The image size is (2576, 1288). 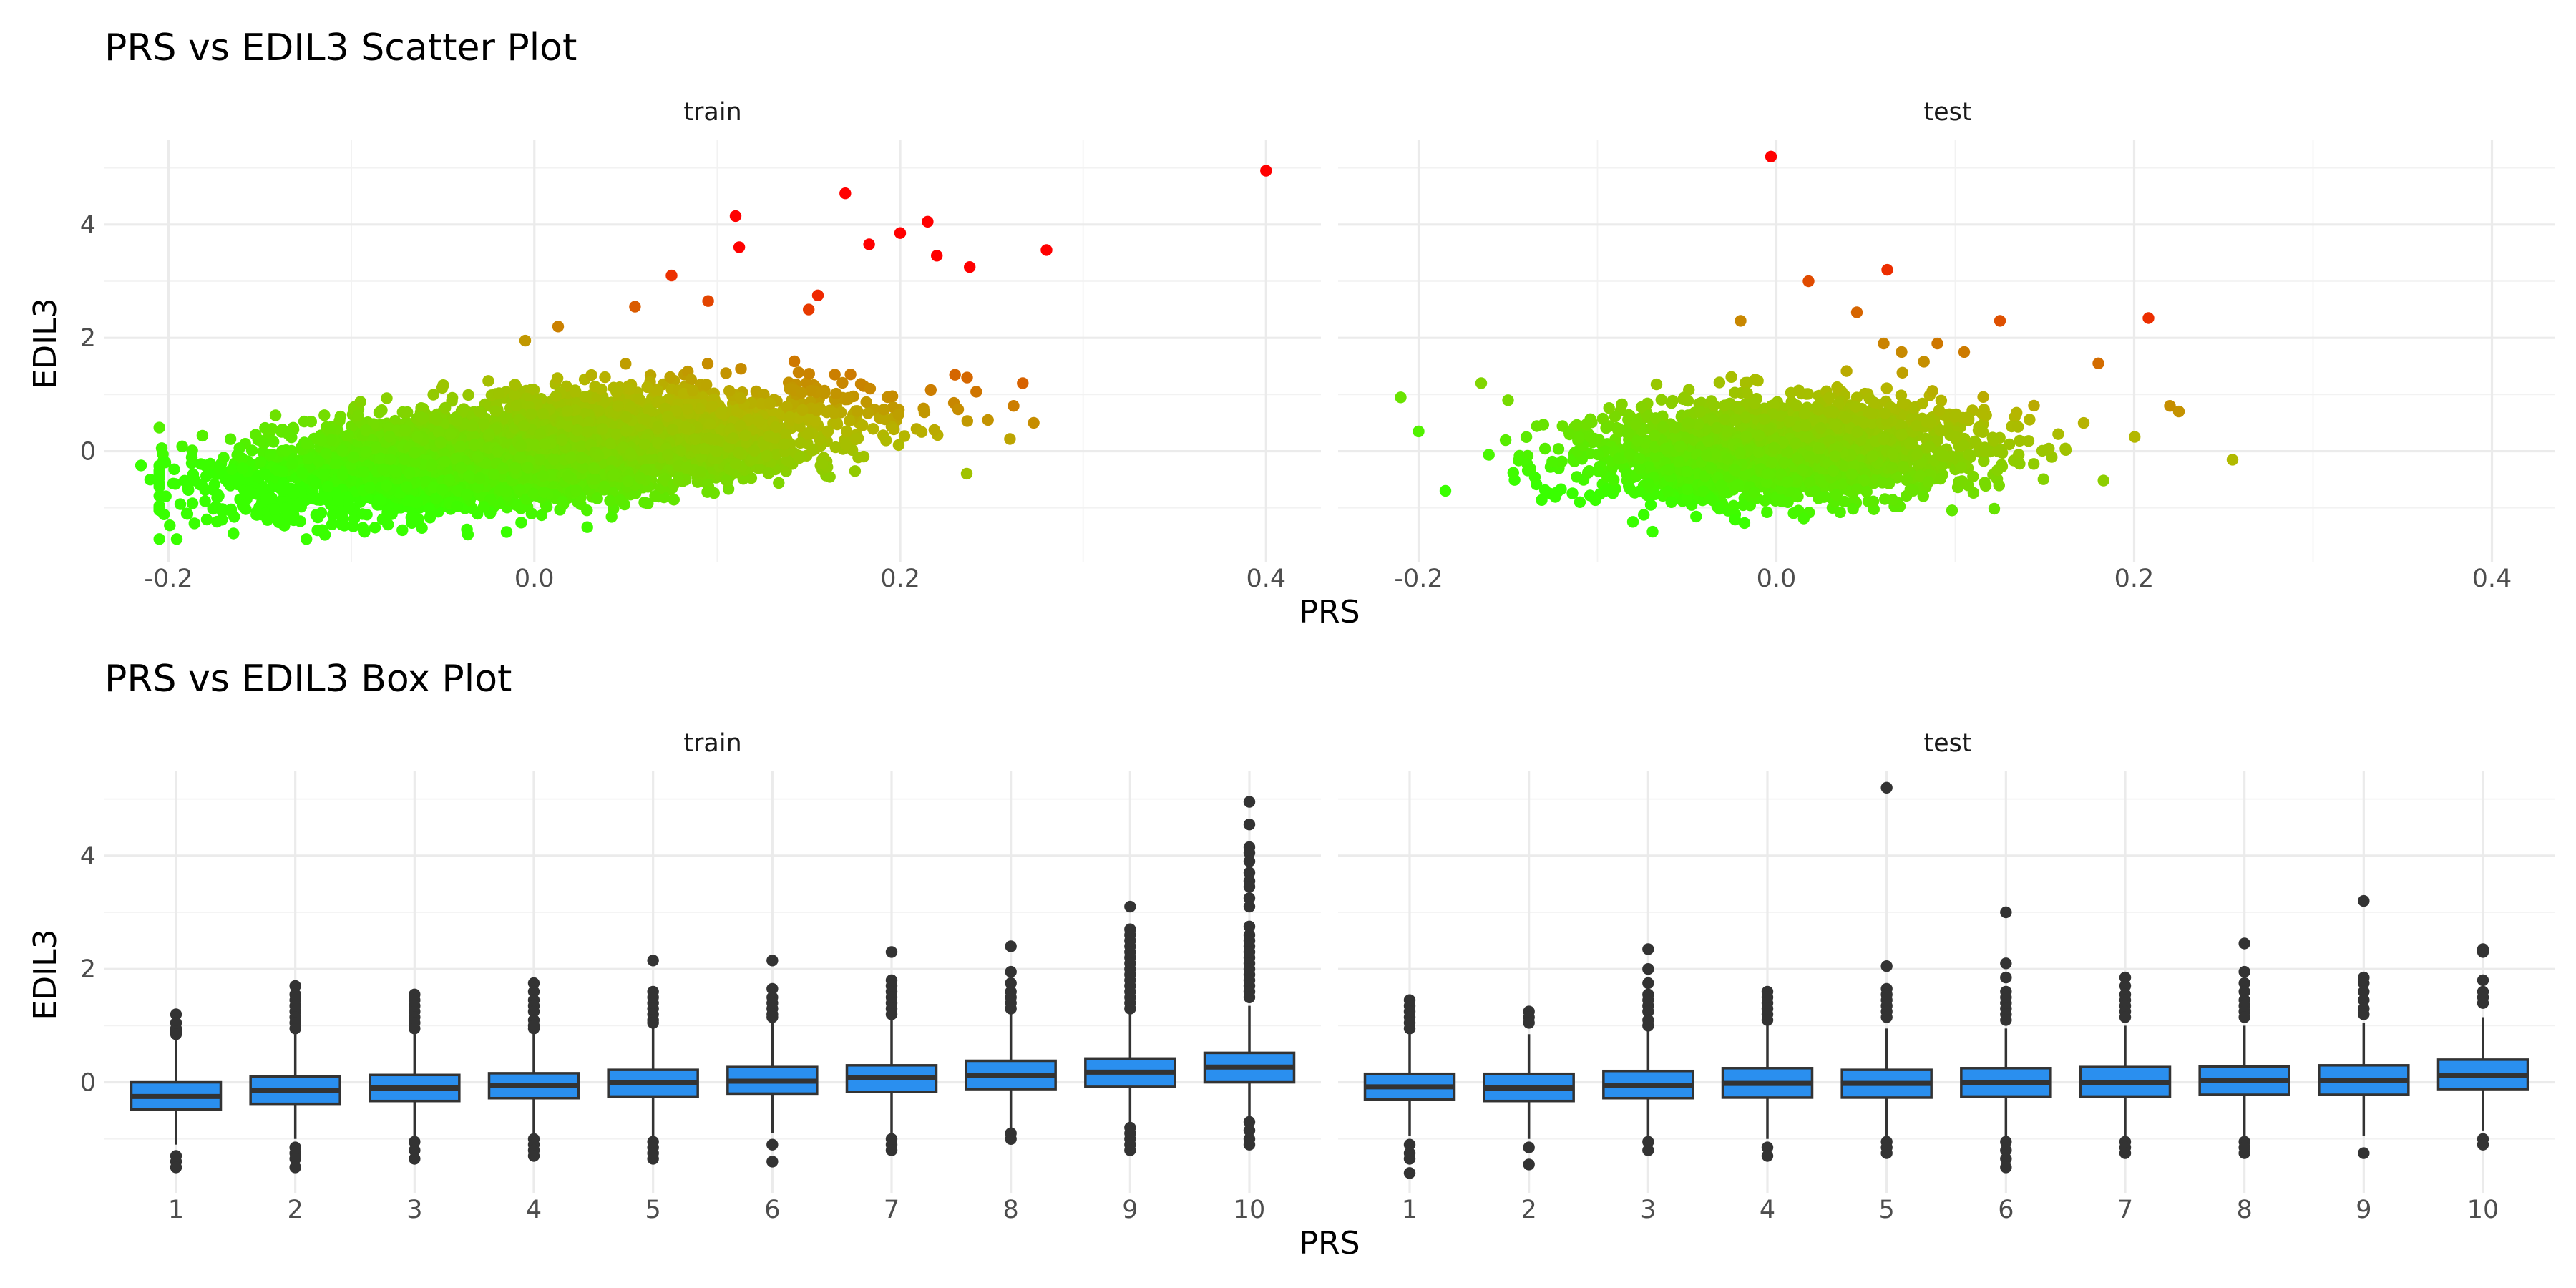 I want to click on scatter-strip-test: test, so click(x=1947, y=112).